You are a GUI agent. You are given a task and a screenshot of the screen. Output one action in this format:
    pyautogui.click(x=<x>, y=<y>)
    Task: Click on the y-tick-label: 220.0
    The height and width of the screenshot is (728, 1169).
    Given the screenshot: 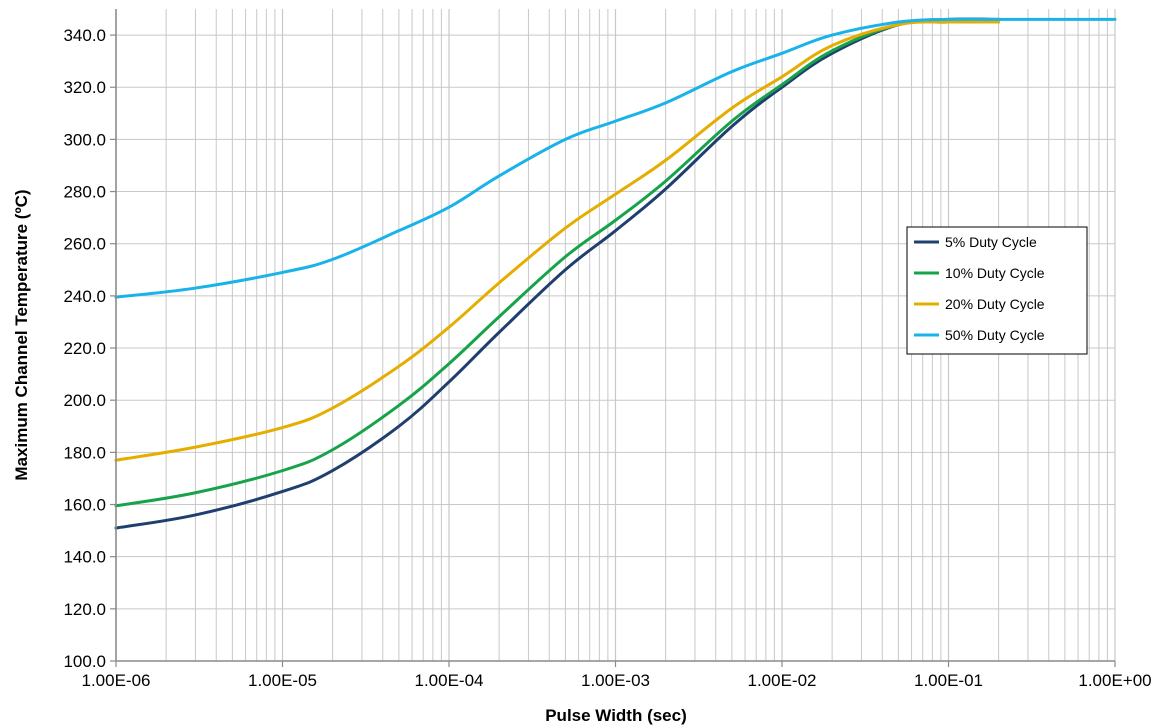 What is the action you would take?
    pyautogui.click(x=84, y=348)
    